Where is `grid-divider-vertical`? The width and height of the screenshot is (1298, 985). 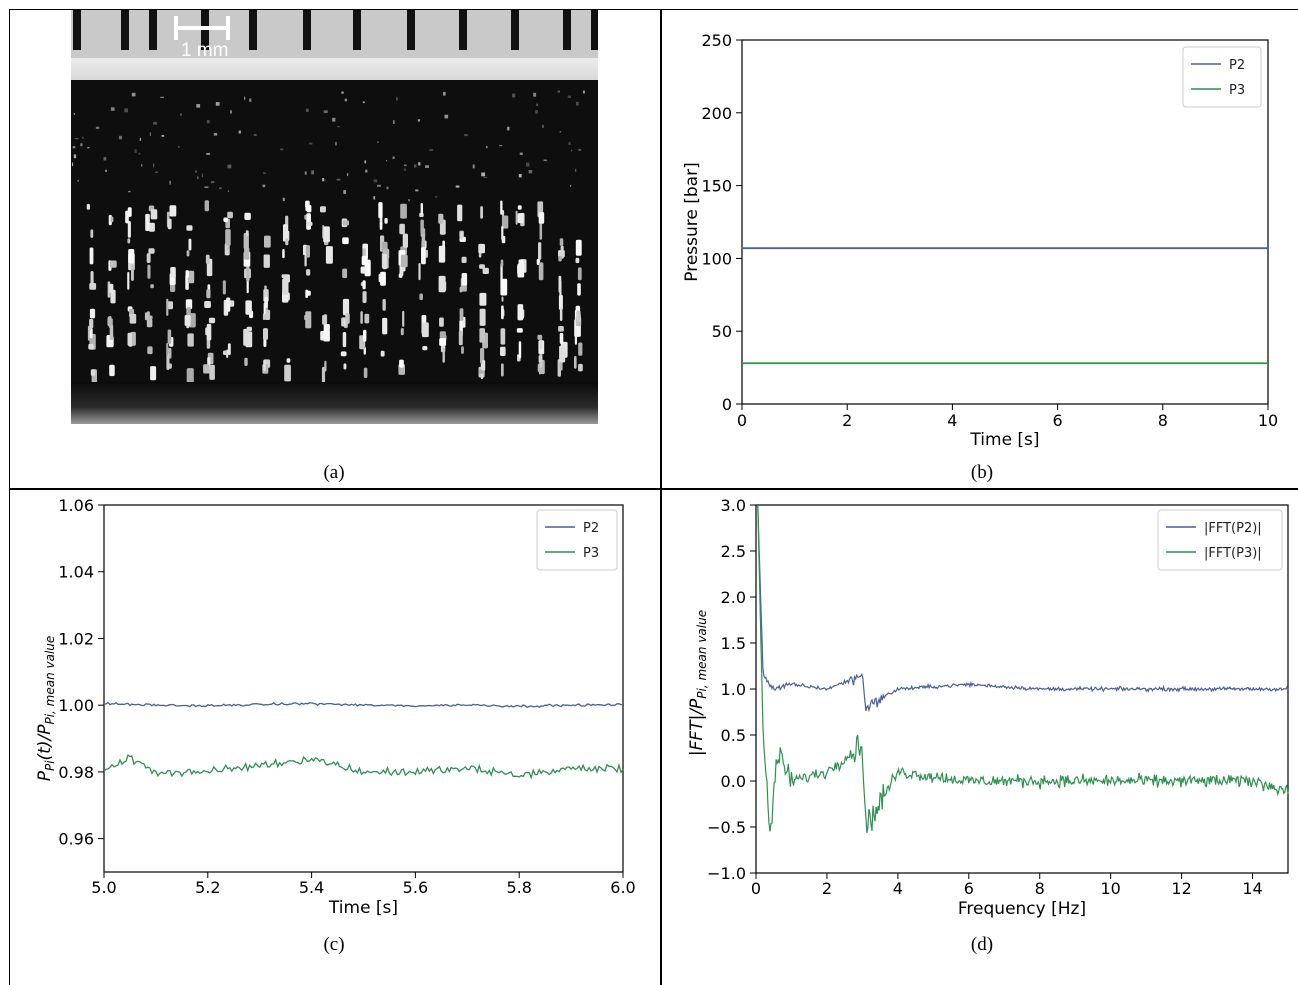
grid-divider-vertical is located at coordinates (661, 497).